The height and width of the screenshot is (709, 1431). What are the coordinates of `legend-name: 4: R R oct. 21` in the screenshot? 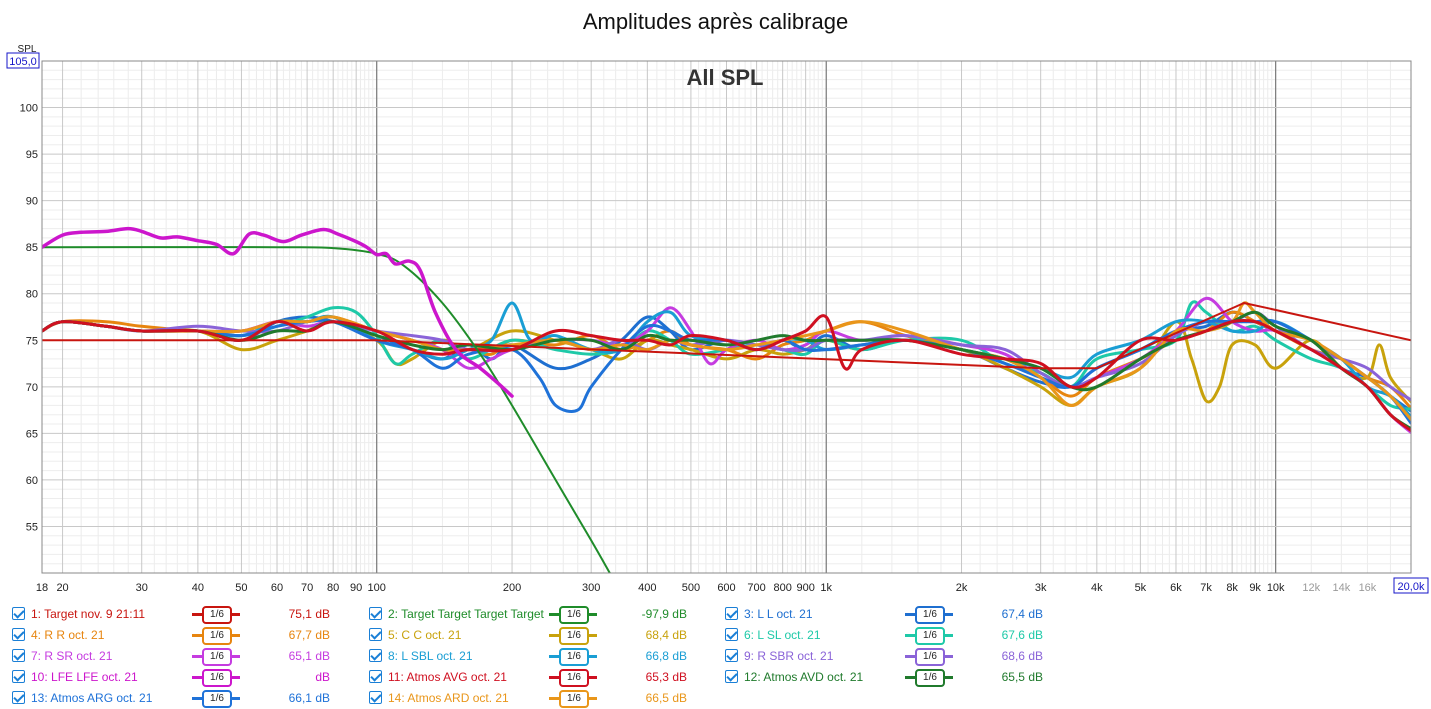 It's located at (68, 635).